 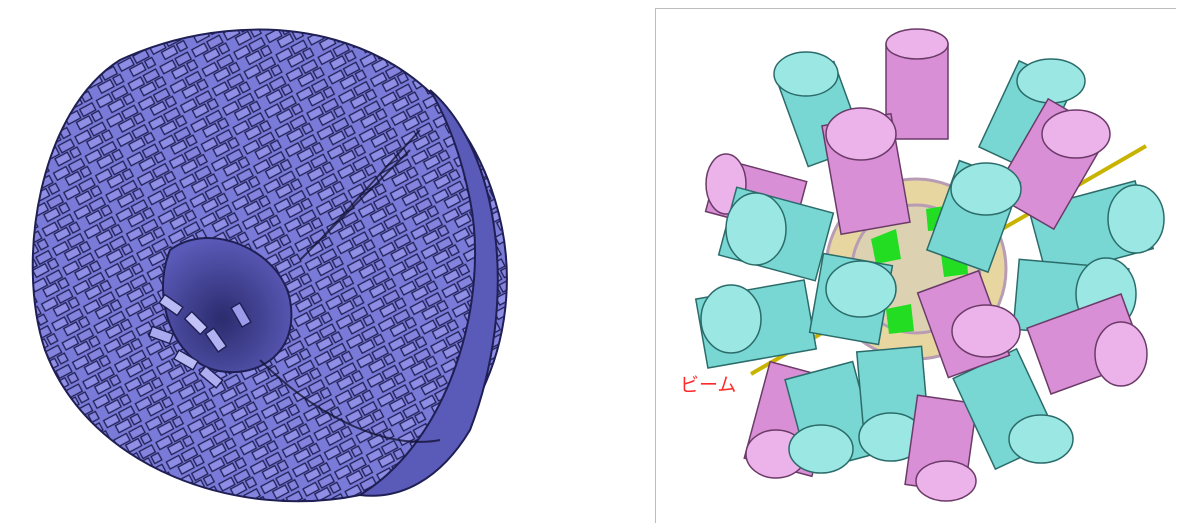 I want to click on array-rim, so click(x=428, y=293).